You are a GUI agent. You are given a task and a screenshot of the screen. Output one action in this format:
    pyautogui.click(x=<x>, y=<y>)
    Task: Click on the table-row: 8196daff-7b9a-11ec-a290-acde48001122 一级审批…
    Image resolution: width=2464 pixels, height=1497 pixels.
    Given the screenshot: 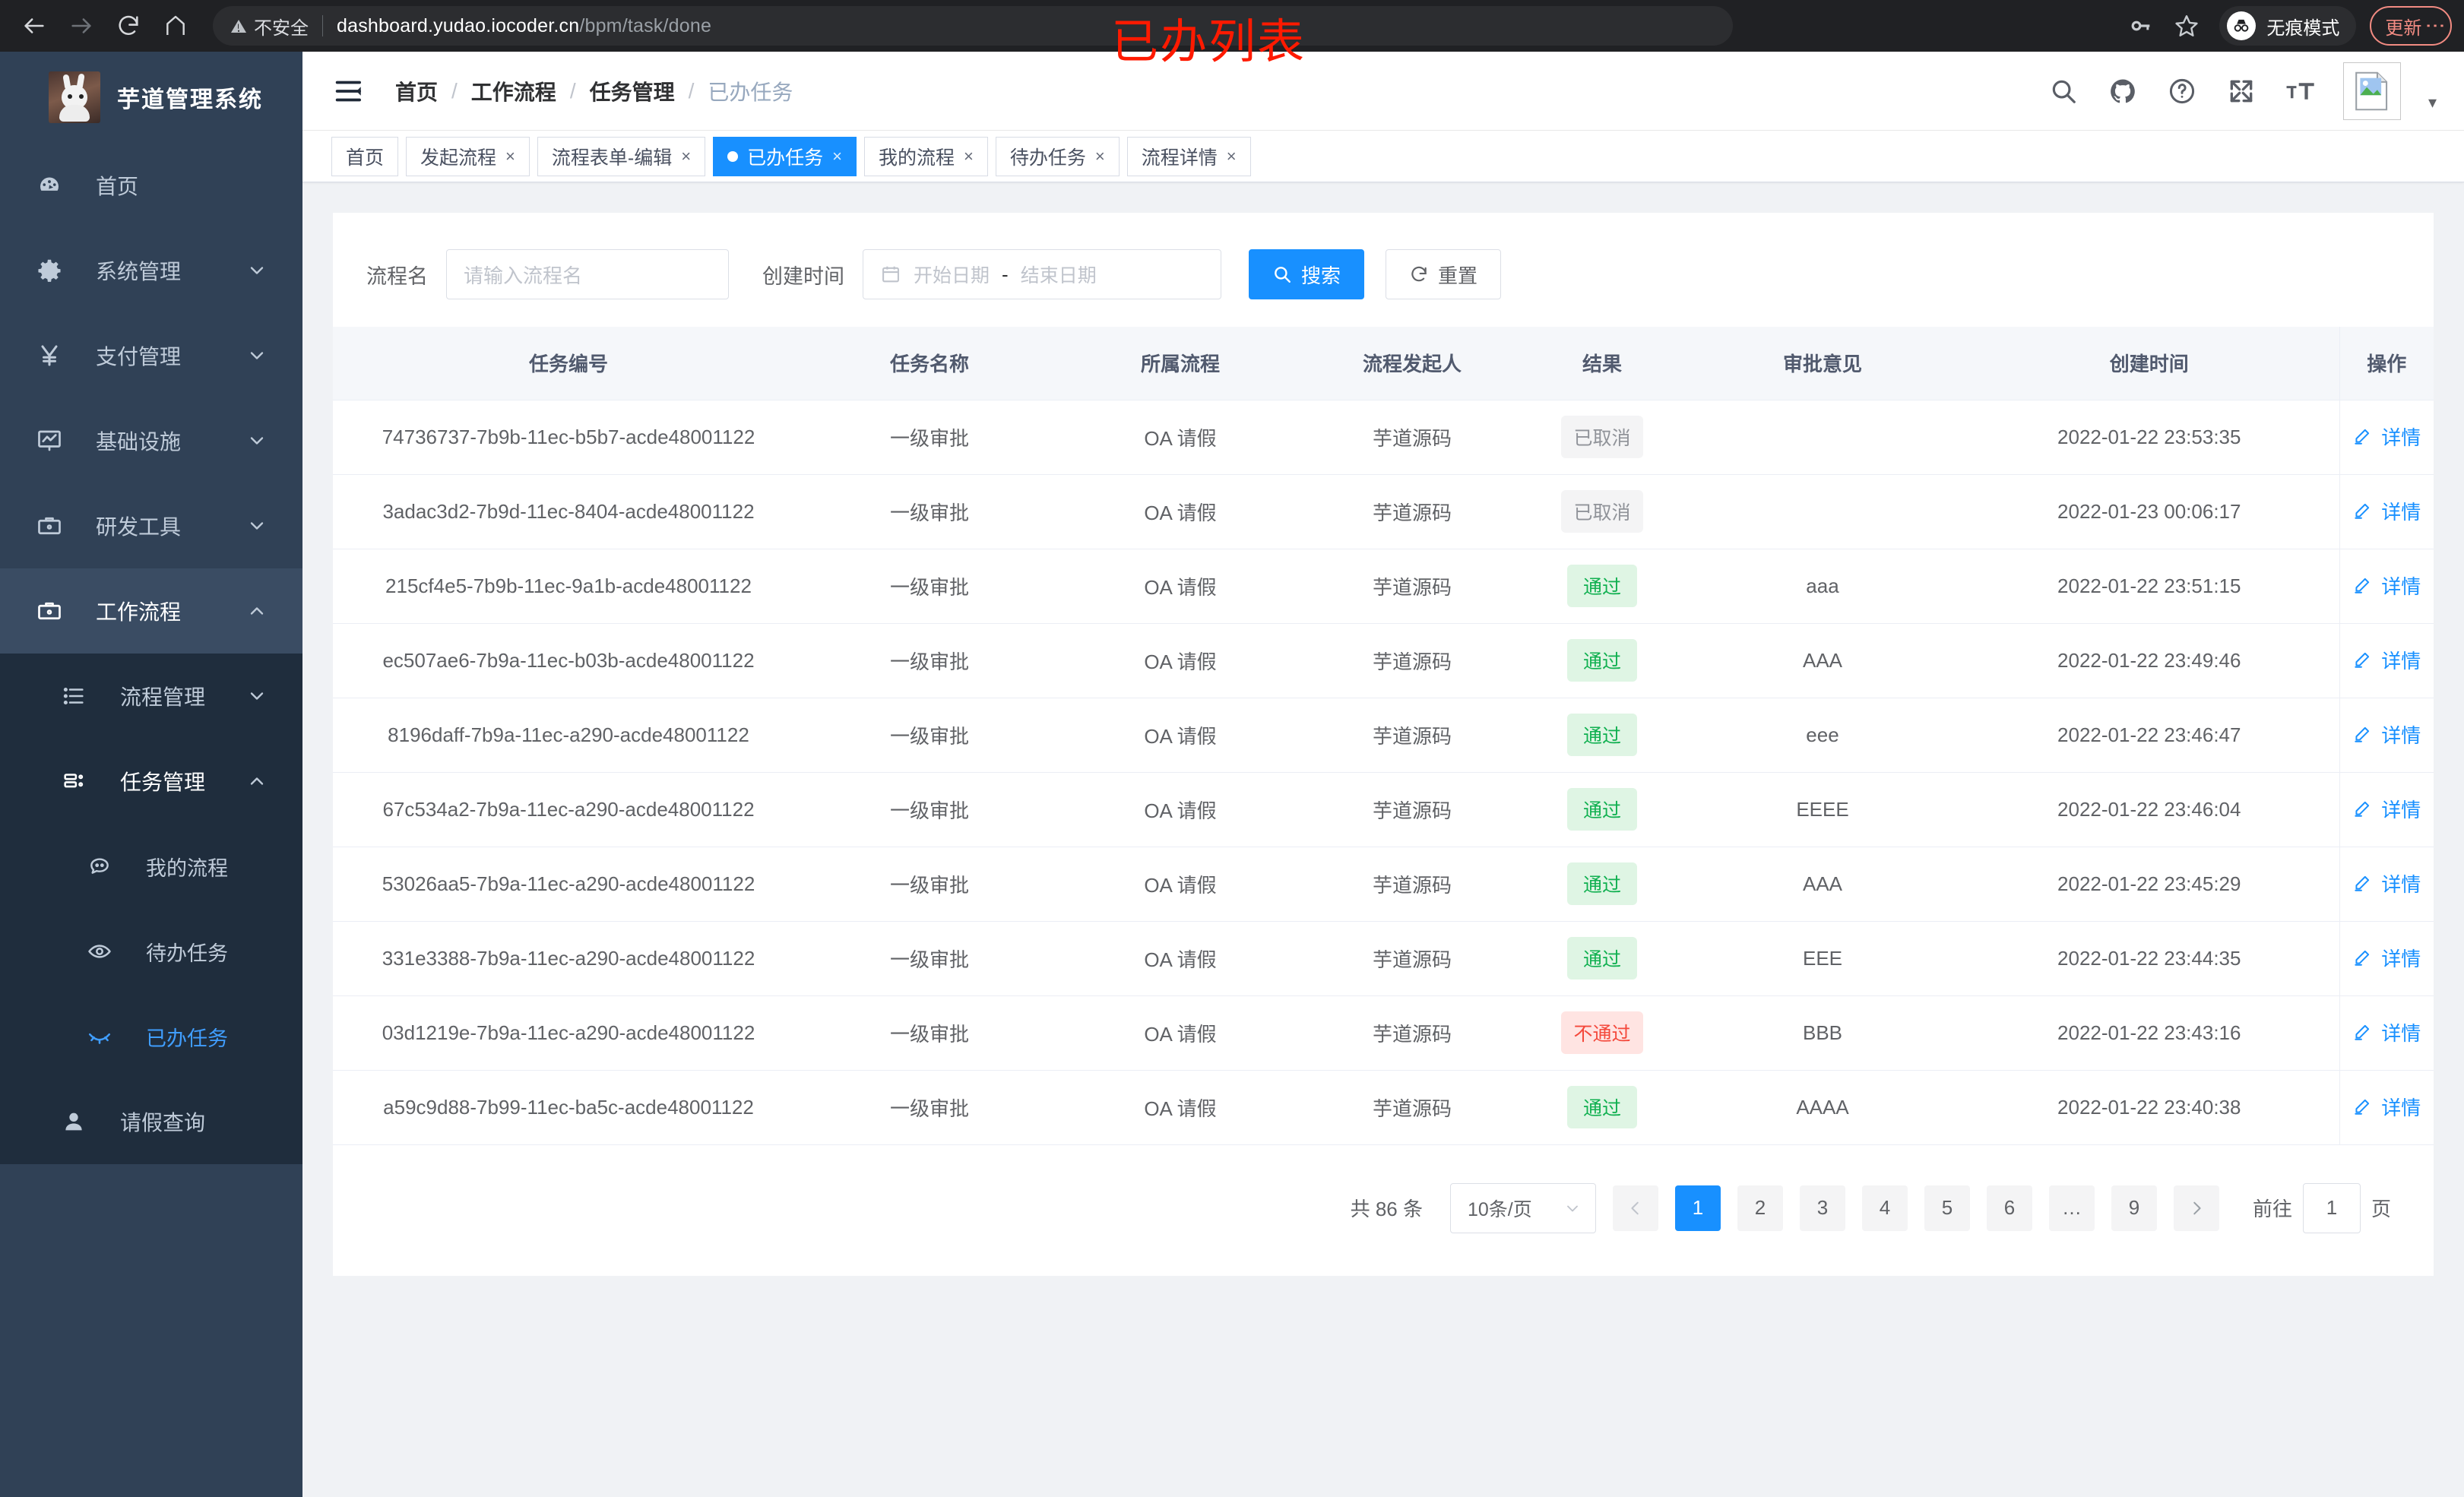 What is the action you would take?
    pyautogui.click(x=1383, y=735)
    